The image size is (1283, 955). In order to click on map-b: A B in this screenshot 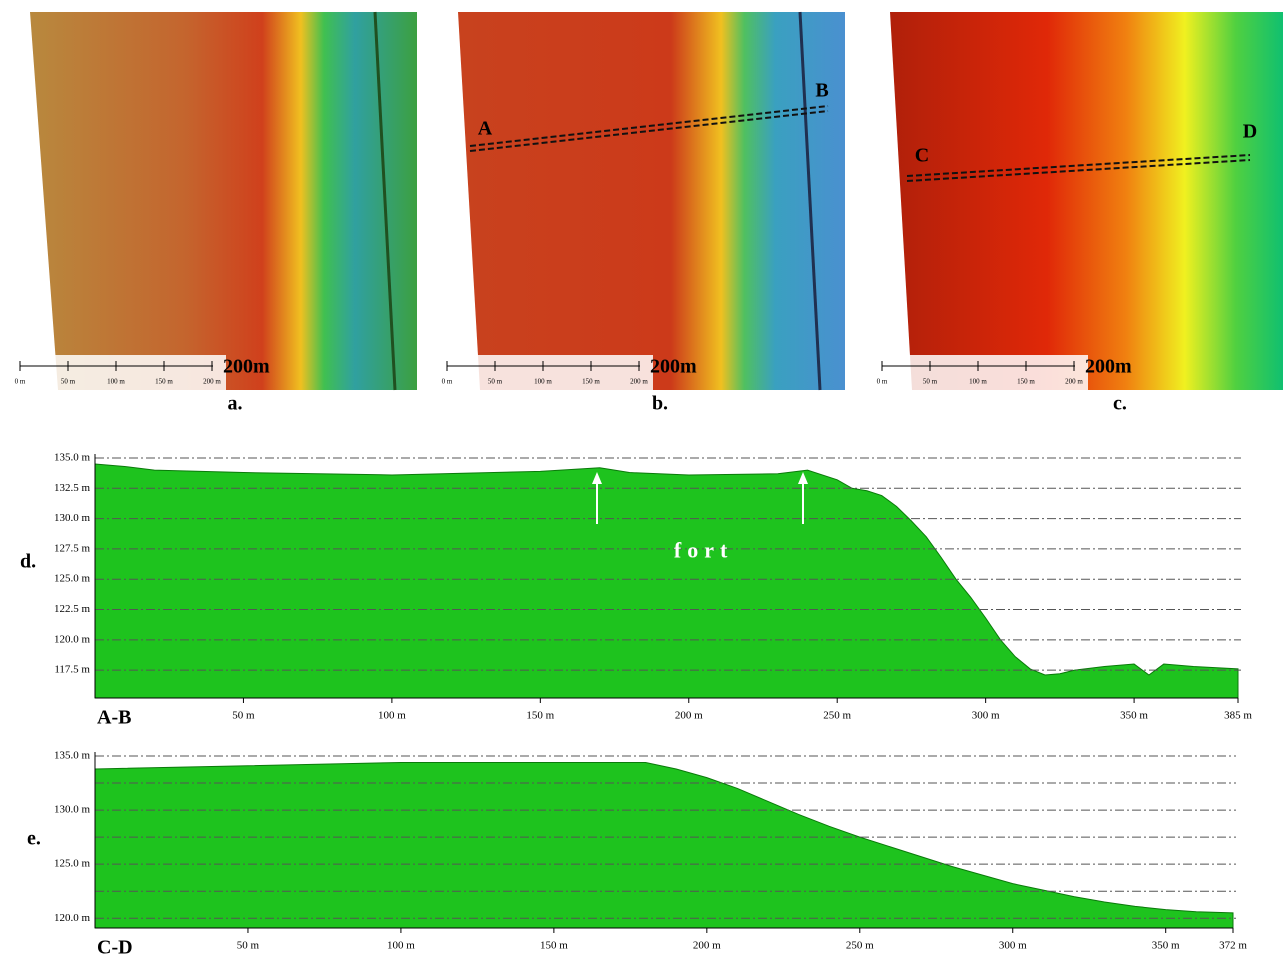, I will do `click(651, 201)`.